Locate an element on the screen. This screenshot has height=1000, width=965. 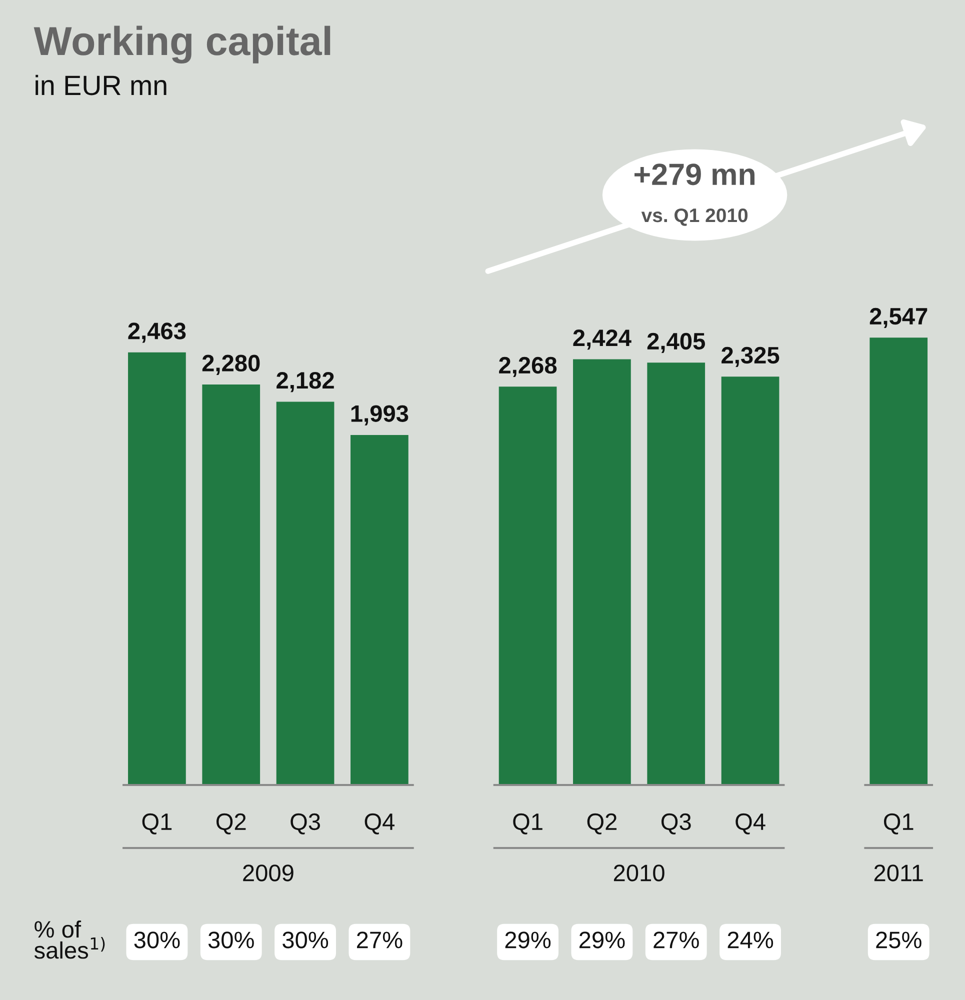
text: 2011 is located at coordinates (898, 873).